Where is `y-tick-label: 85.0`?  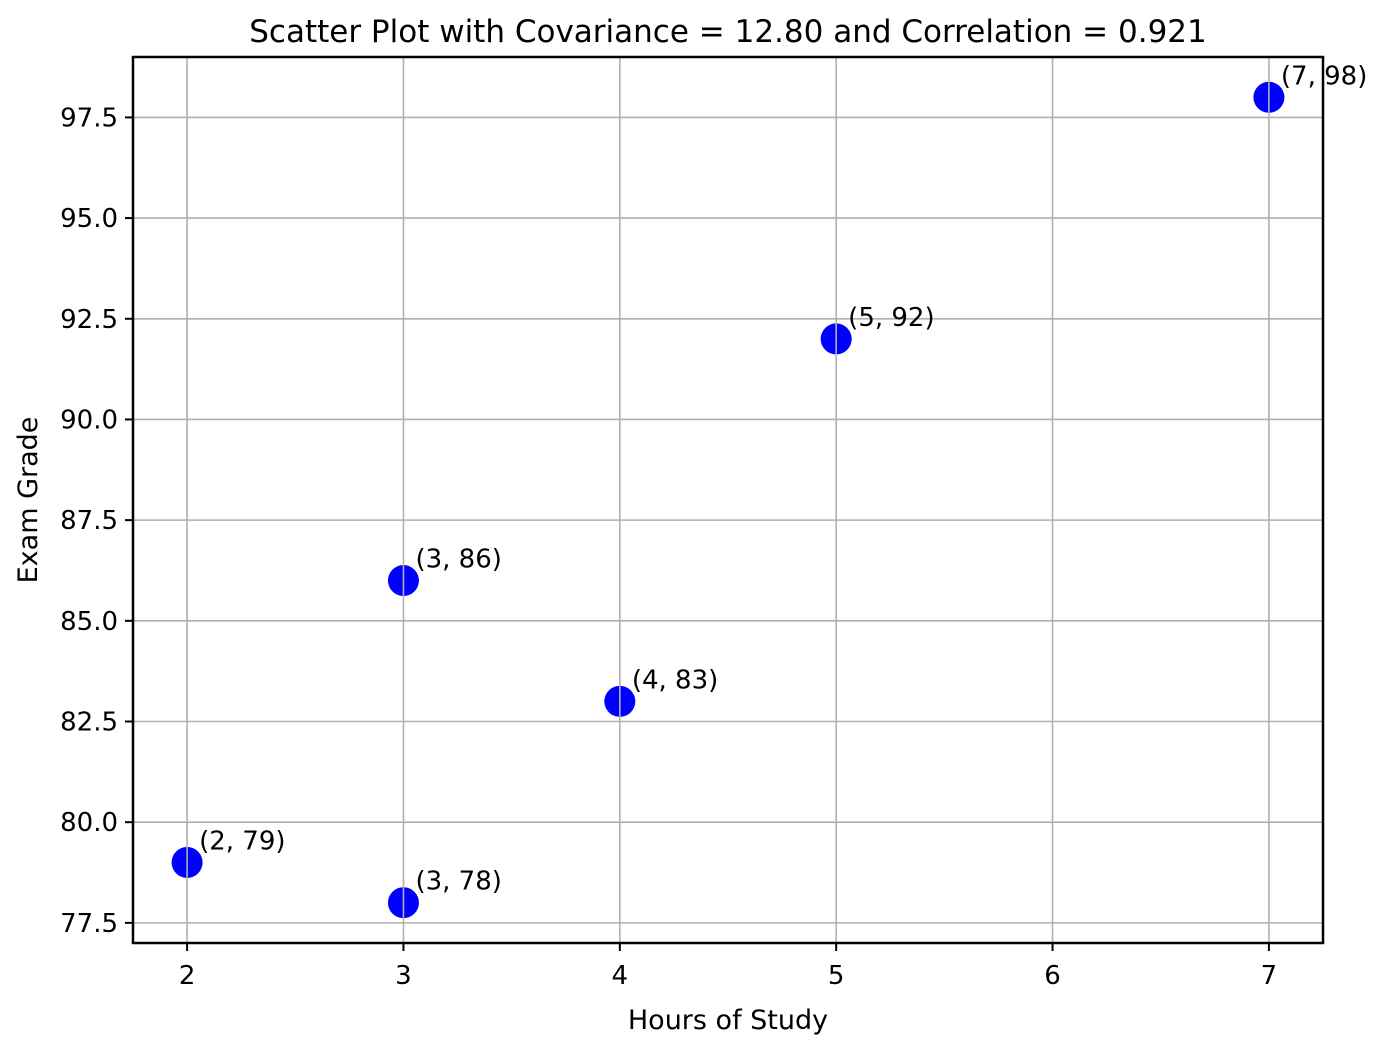 y-tick-label: 85.0 is located at coordinates (89, 622).